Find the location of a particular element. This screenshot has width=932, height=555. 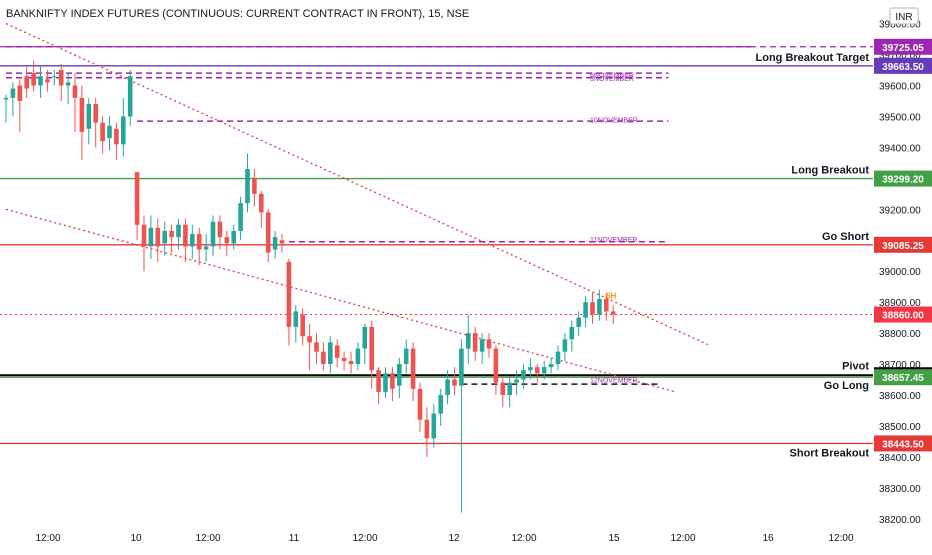

price-tick: 38300.00 is located at coordinates (900, 489).